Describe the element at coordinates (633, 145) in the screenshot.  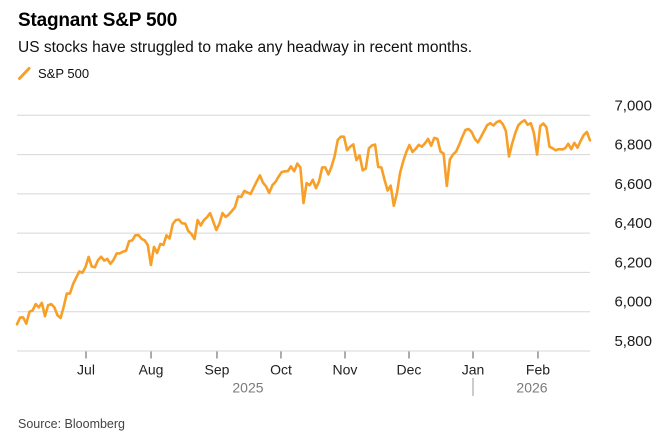
I see `y-axis-label: 6,800` at that location.